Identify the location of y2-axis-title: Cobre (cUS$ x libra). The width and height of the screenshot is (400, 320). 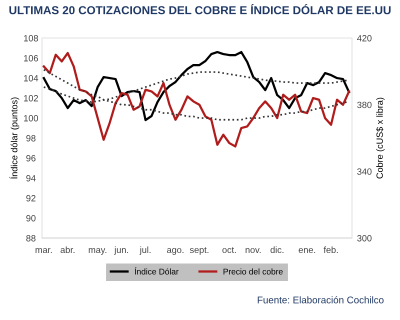
(380, 138).